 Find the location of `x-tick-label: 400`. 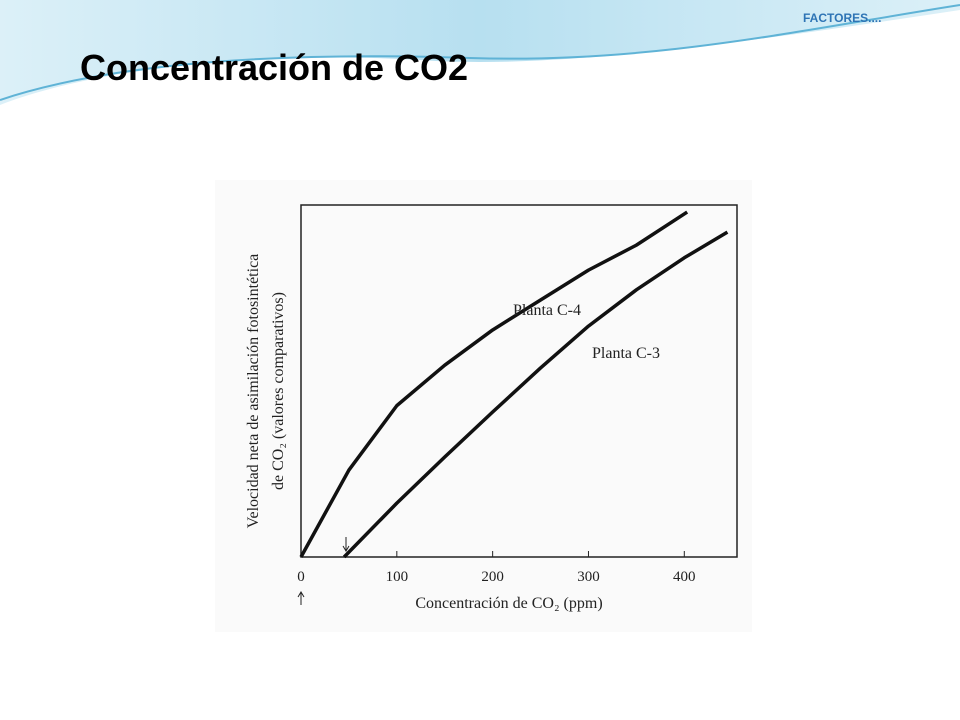

x-tick-label: 400 is located at coordinates (684, 577).